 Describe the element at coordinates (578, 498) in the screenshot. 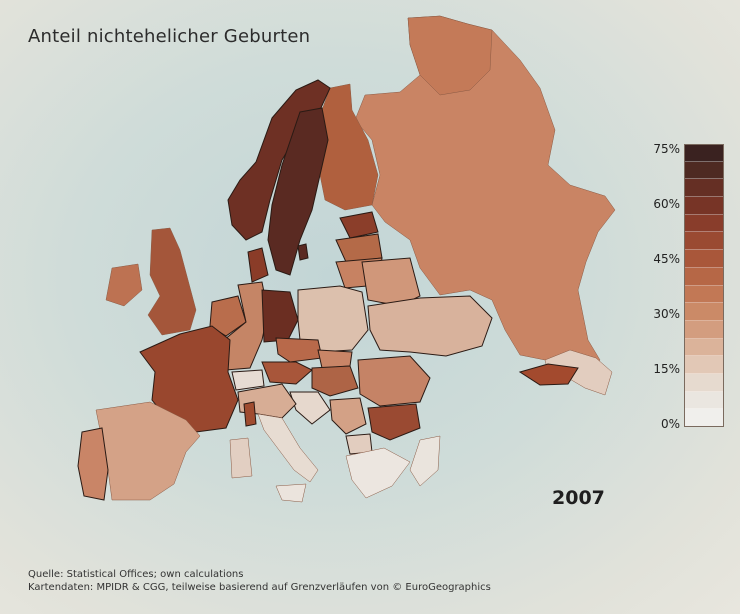

I see `year-label: 2007` at that location.